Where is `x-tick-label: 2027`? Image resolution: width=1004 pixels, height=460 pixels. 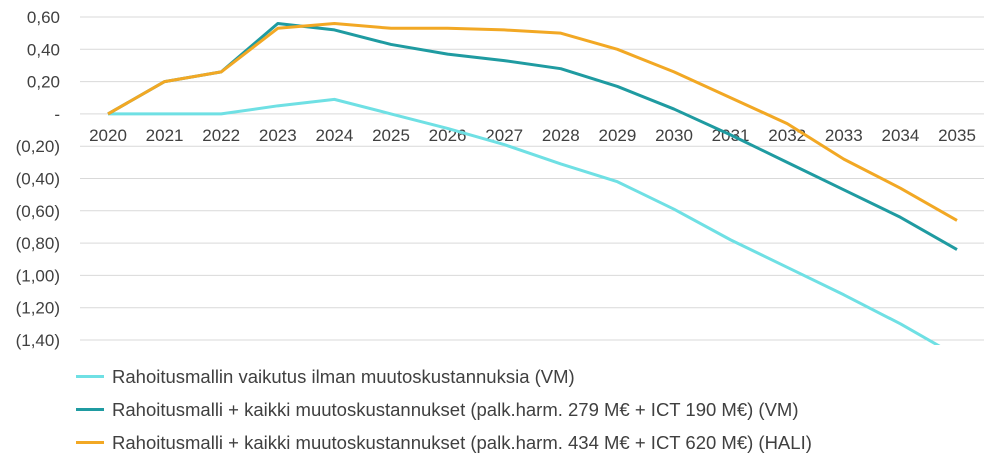
x-tick-label: 2027 is located at coordinates (504, 135).